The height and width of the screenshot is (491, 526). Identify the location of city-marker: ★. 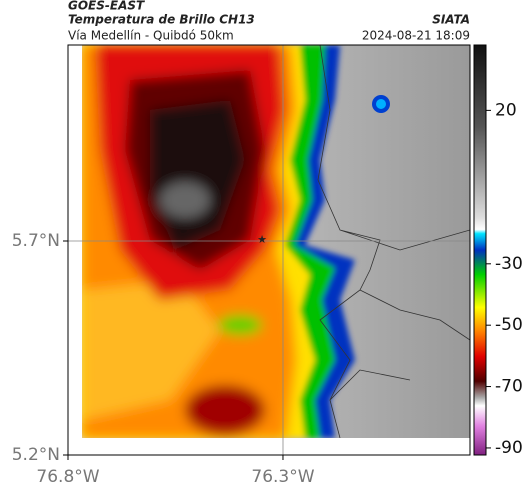
(262, 239).